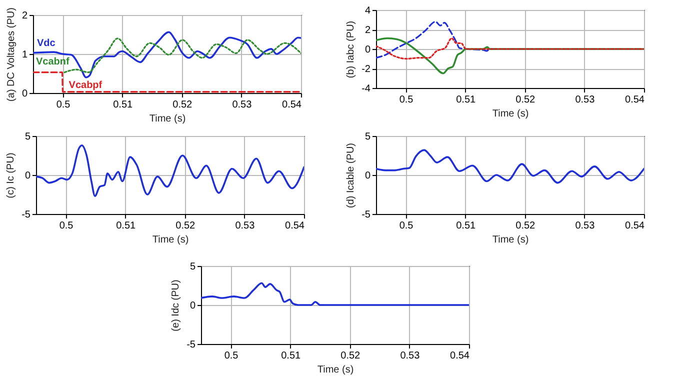  What do you see at coordinates (53, 62) in the screenshot?
I see `series-label: Vcabnf` at bounding box center [53, 62].